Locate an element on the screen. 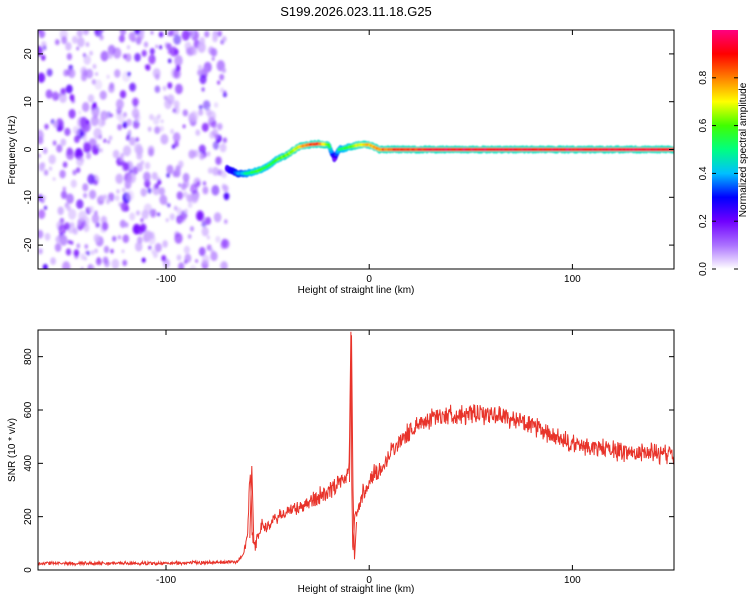 This screenshot has height=600, width=750. y-tick-label: 20 is located at coordinates (28, 54).